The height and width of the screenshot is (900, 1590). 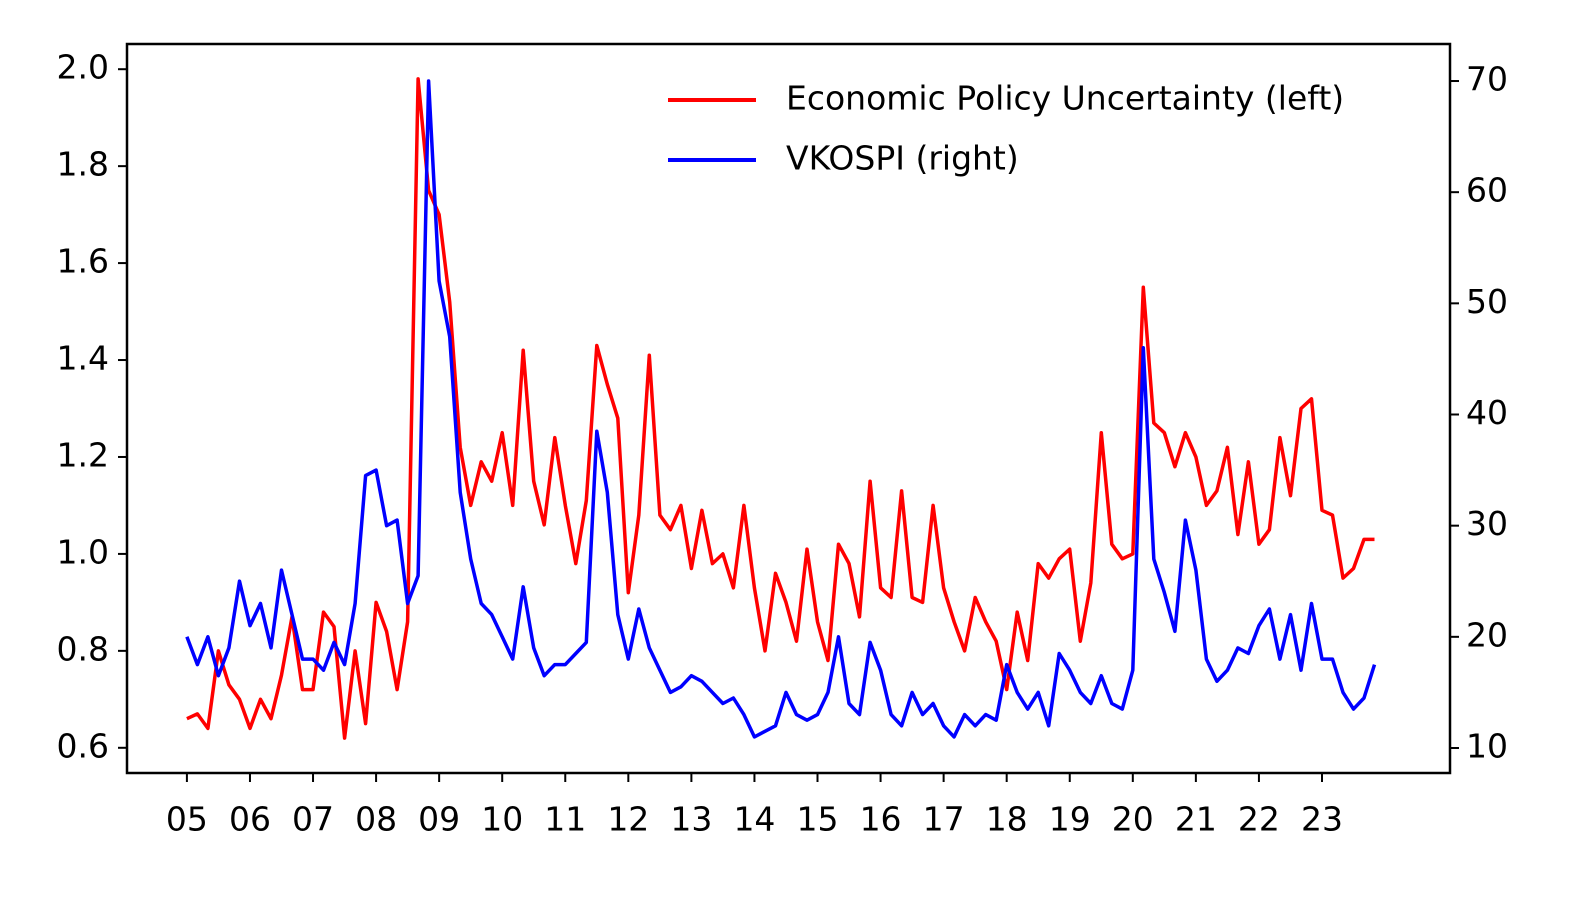 What do you see at coordinates (1487, 745) in the screenshot?
I see `y2-tick-label: 10` at bounding box center [1487, 745].